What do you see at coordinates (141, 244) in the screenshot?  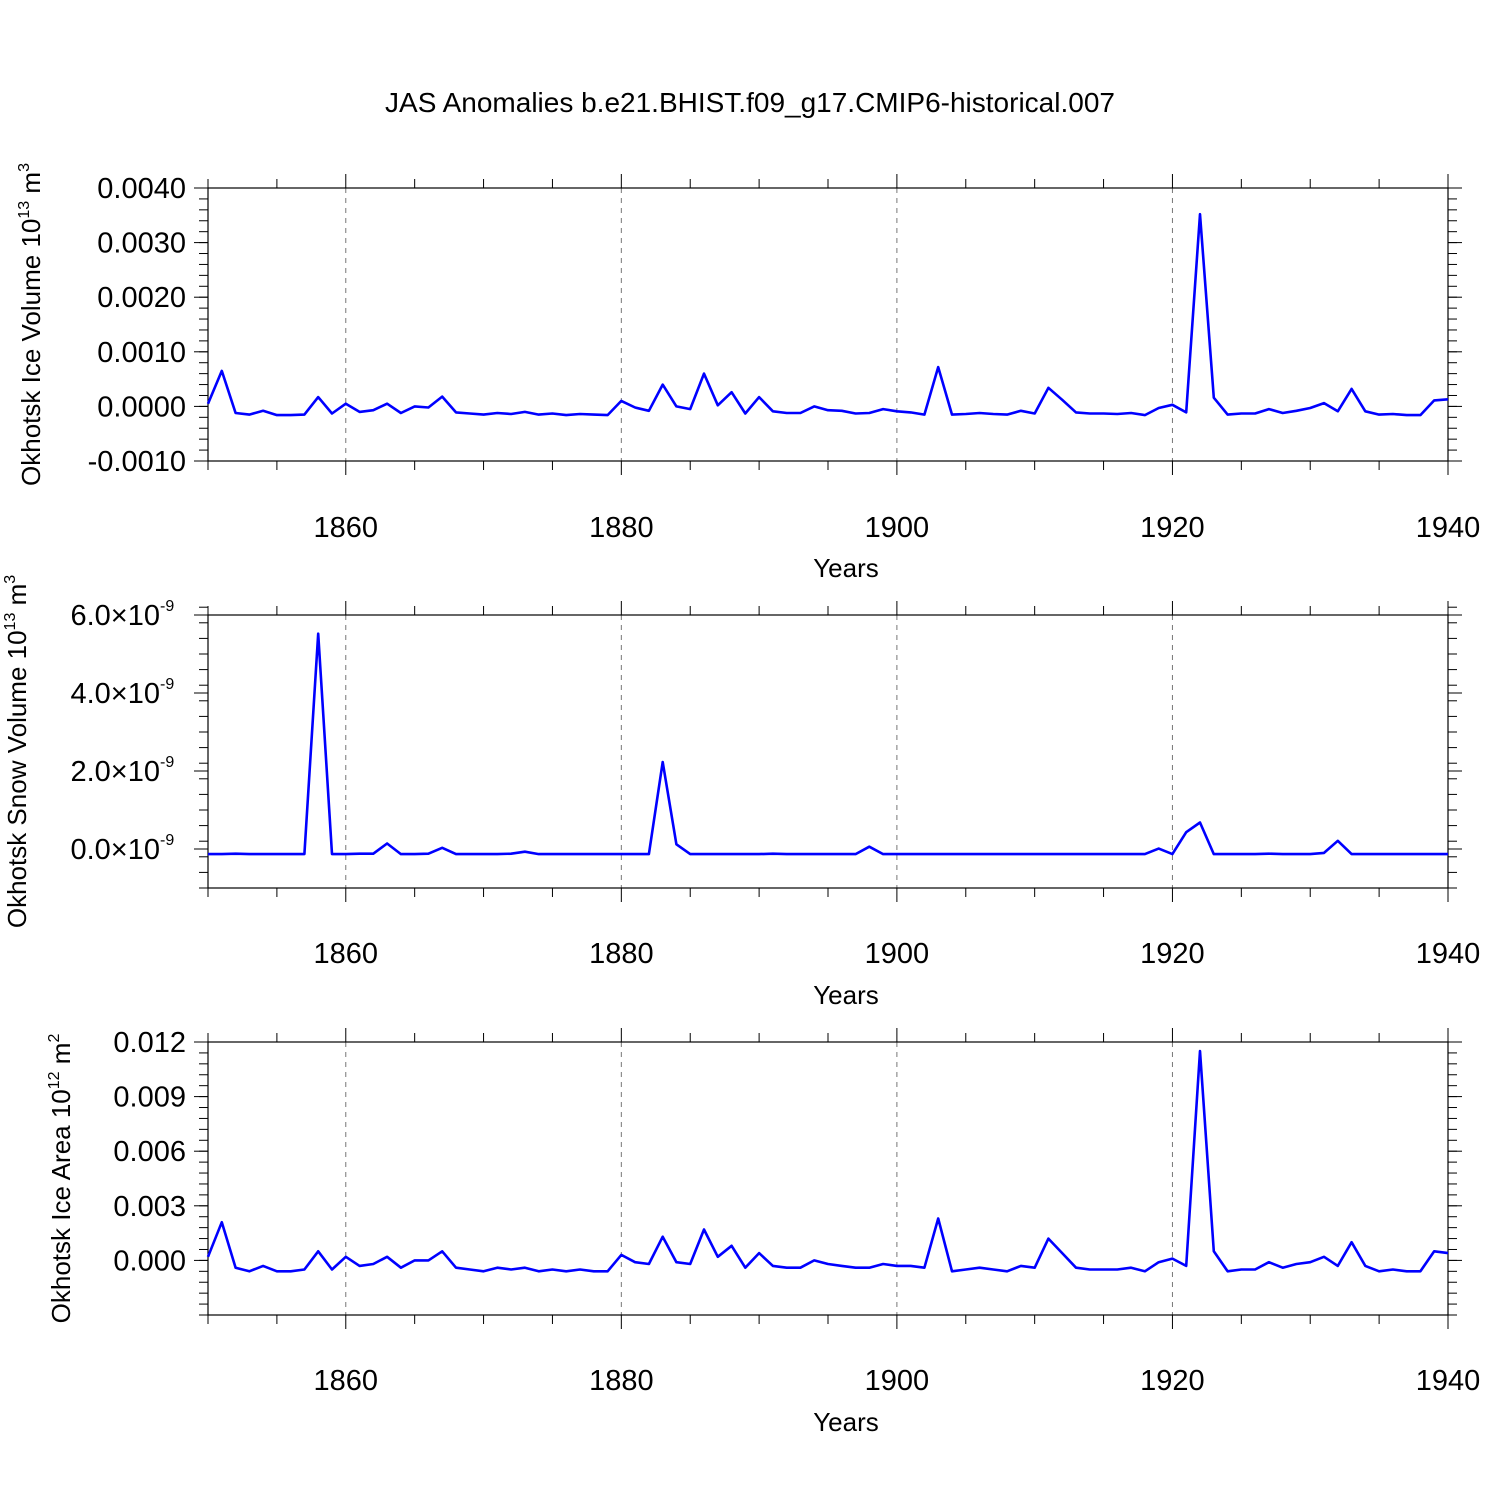 I see `y-tick-label: 0.0030` at bounding box center [141, 244].